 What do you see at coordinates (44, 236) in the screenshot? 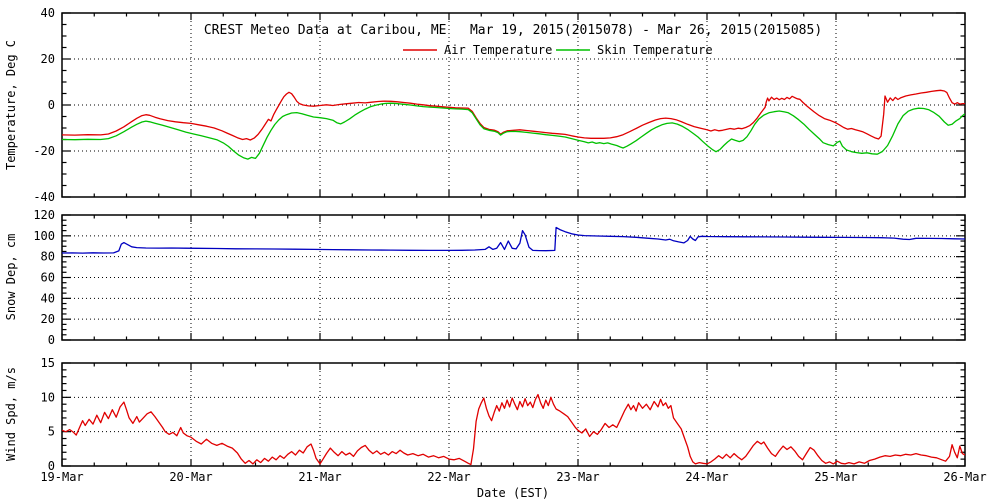
I see `y-tick-label: 100` at bounding box center [44, 236].